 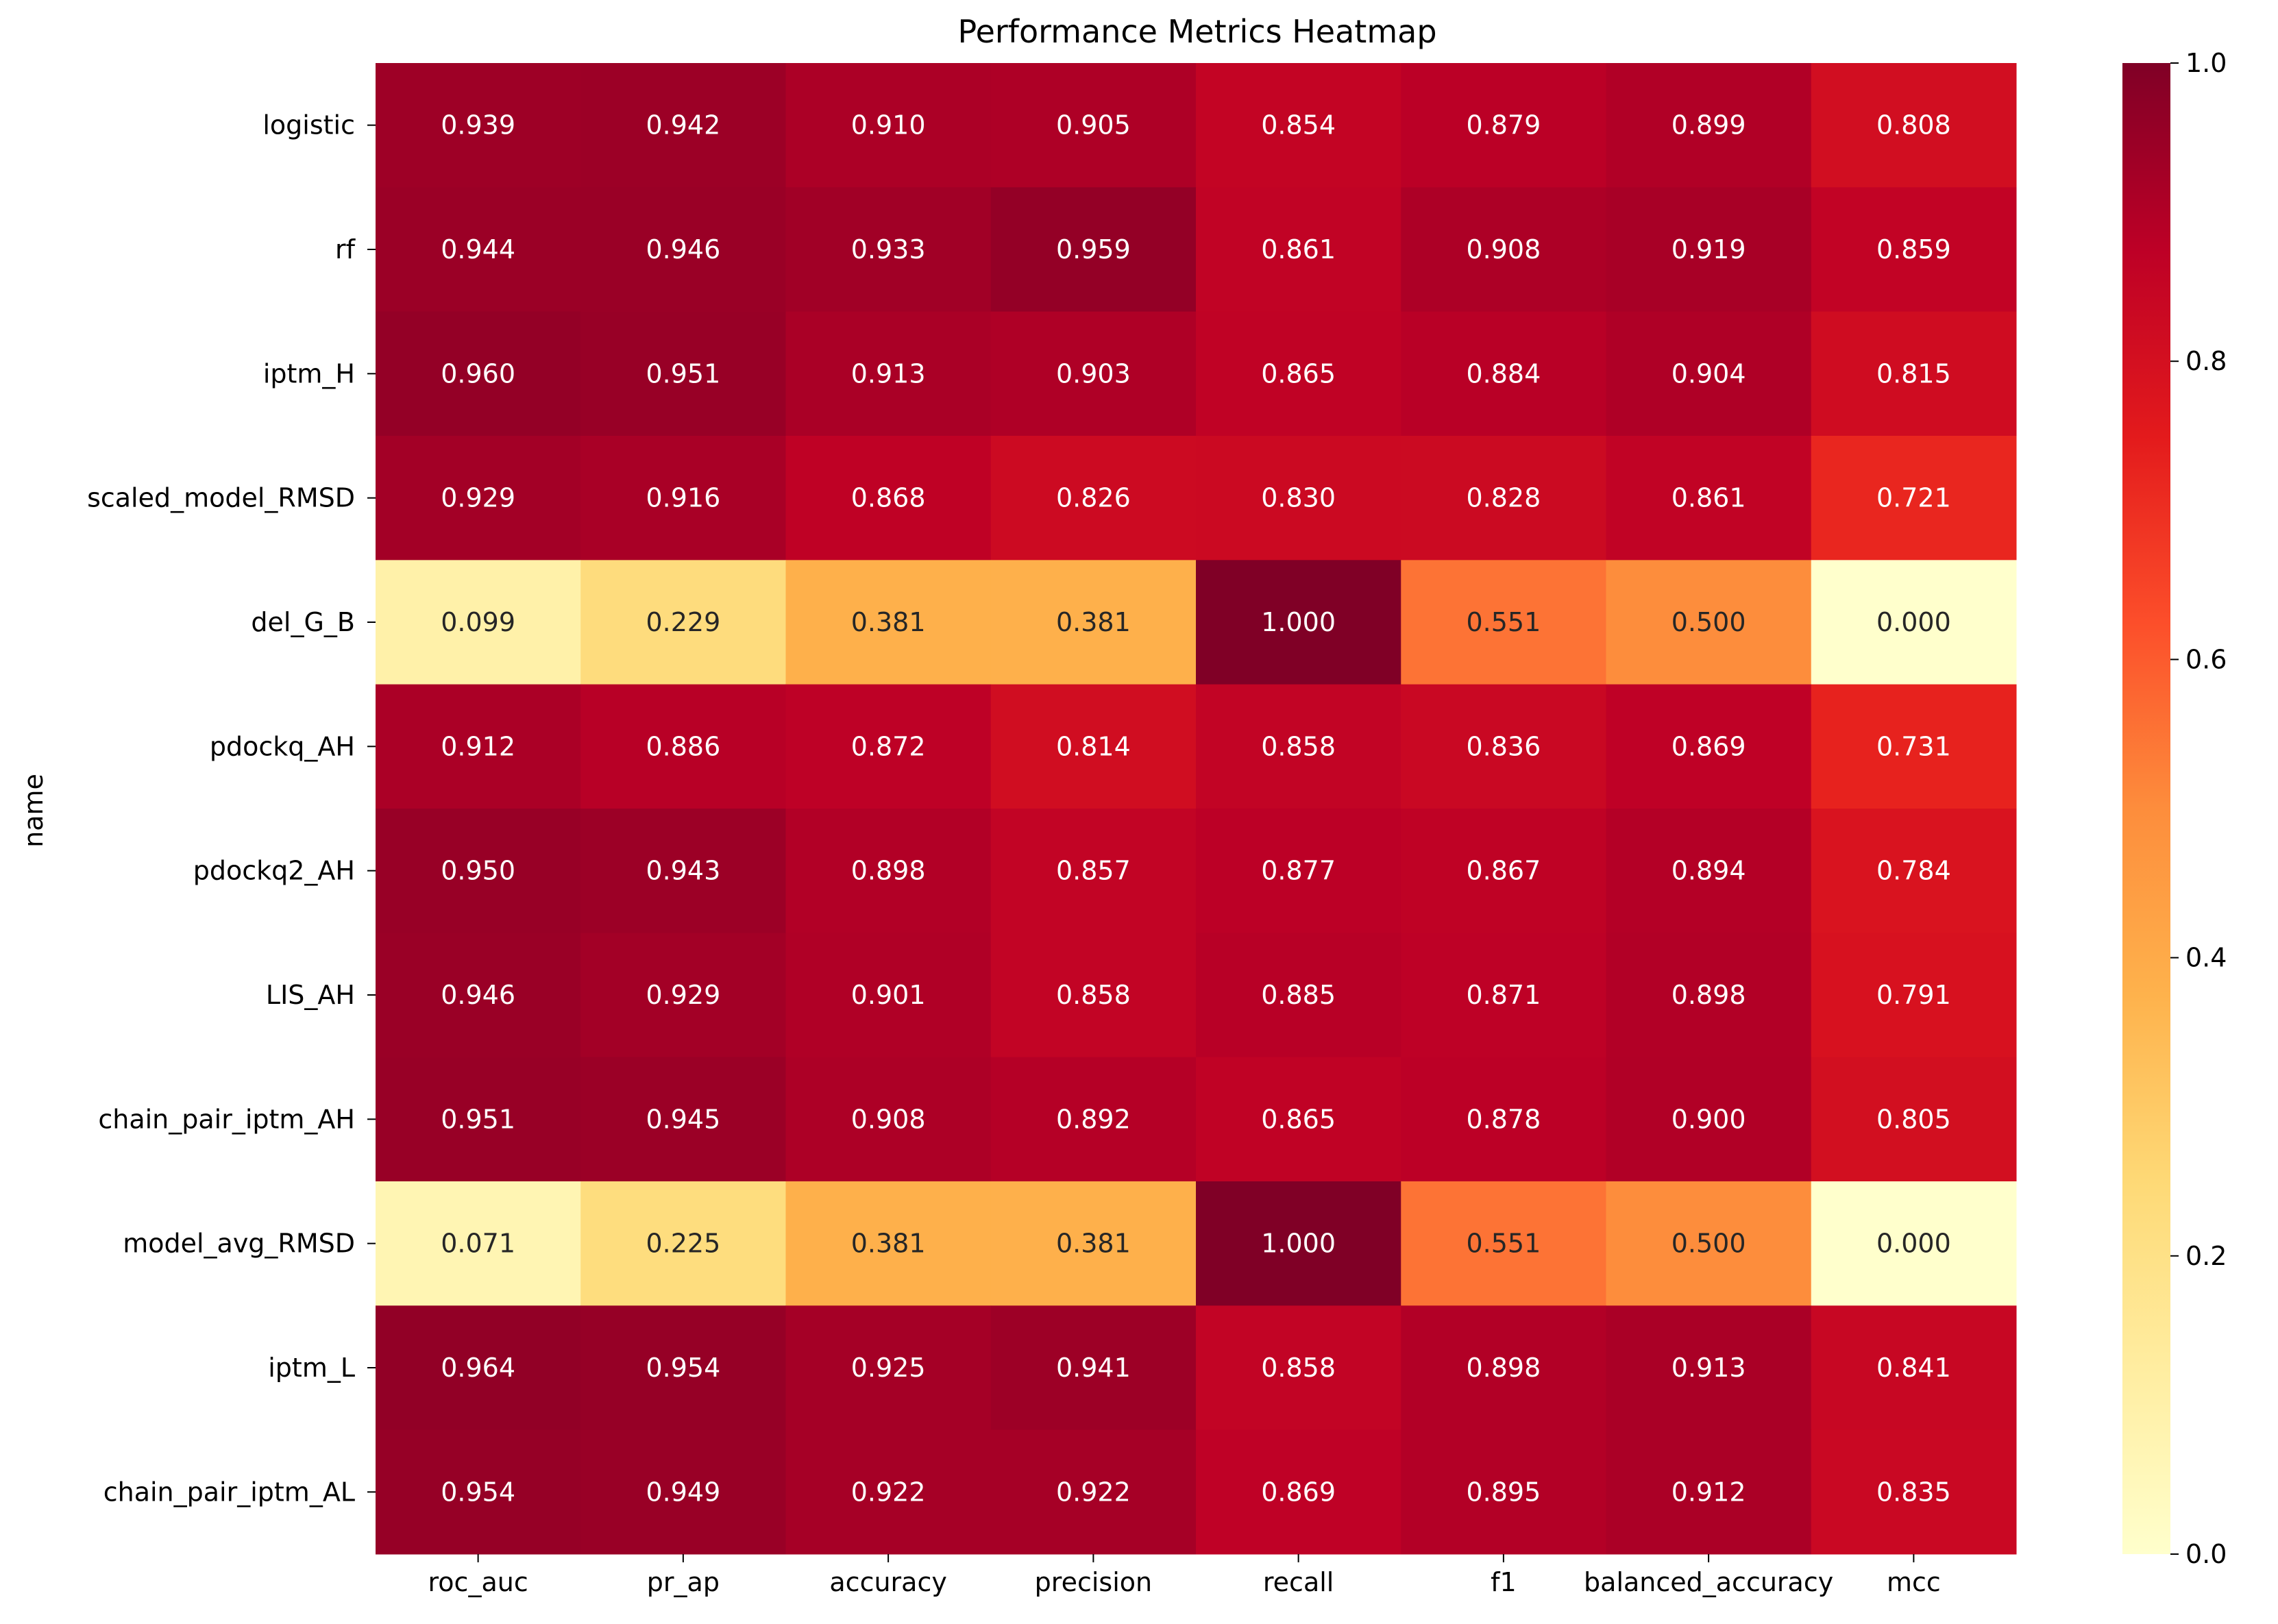 What do you see at coordinates (2206, 958) in the screenshot?
I see `colorbar-tick-label: 0.4` at bounding box center [2206, 958].